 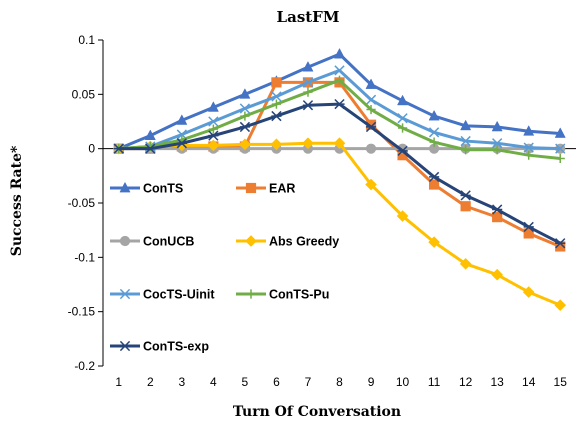 I want to click on y-tick-label: 0, so click(x=91, y=149).